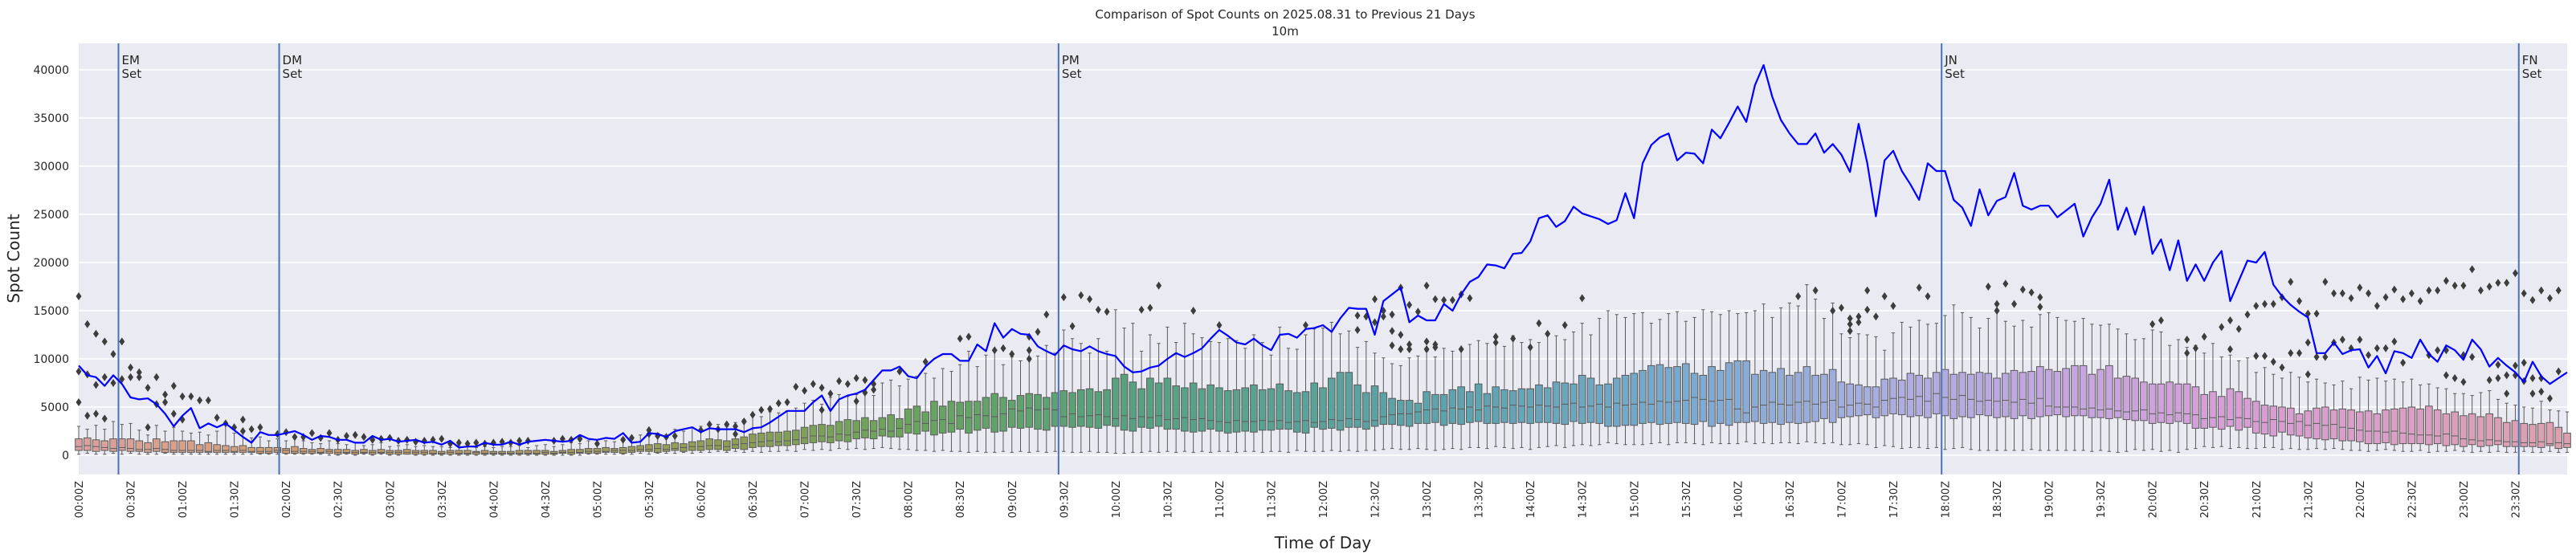 This screenshot has height=558, width=2576. Describe the element at coordinates (2465, 499) in the screenshot. I see `x-tick-label: 23:00Z` at that location.